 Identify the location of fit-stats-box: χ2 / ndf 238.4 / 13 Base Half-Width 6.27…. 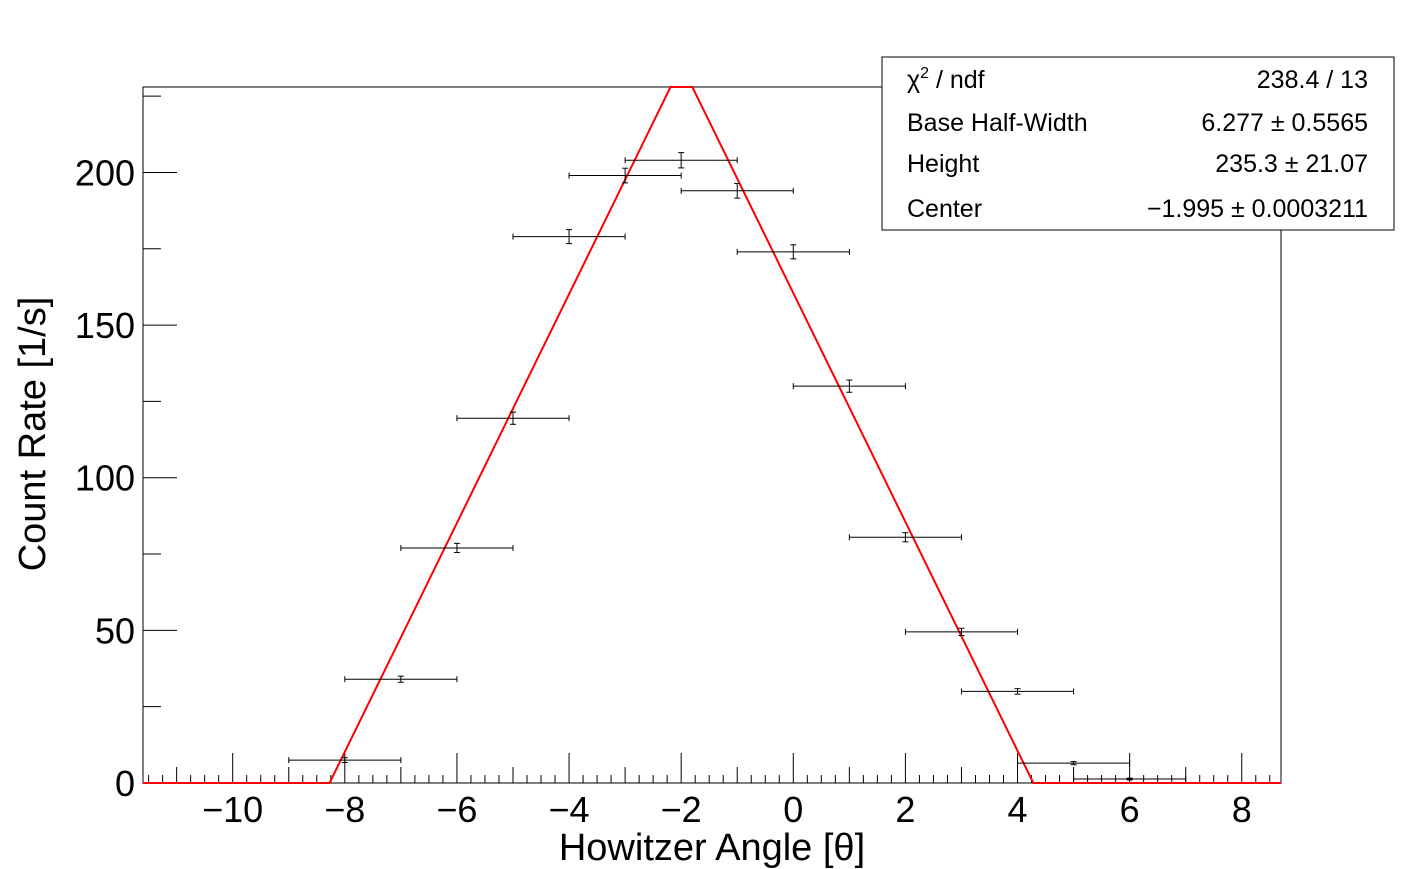
(1138, 143).